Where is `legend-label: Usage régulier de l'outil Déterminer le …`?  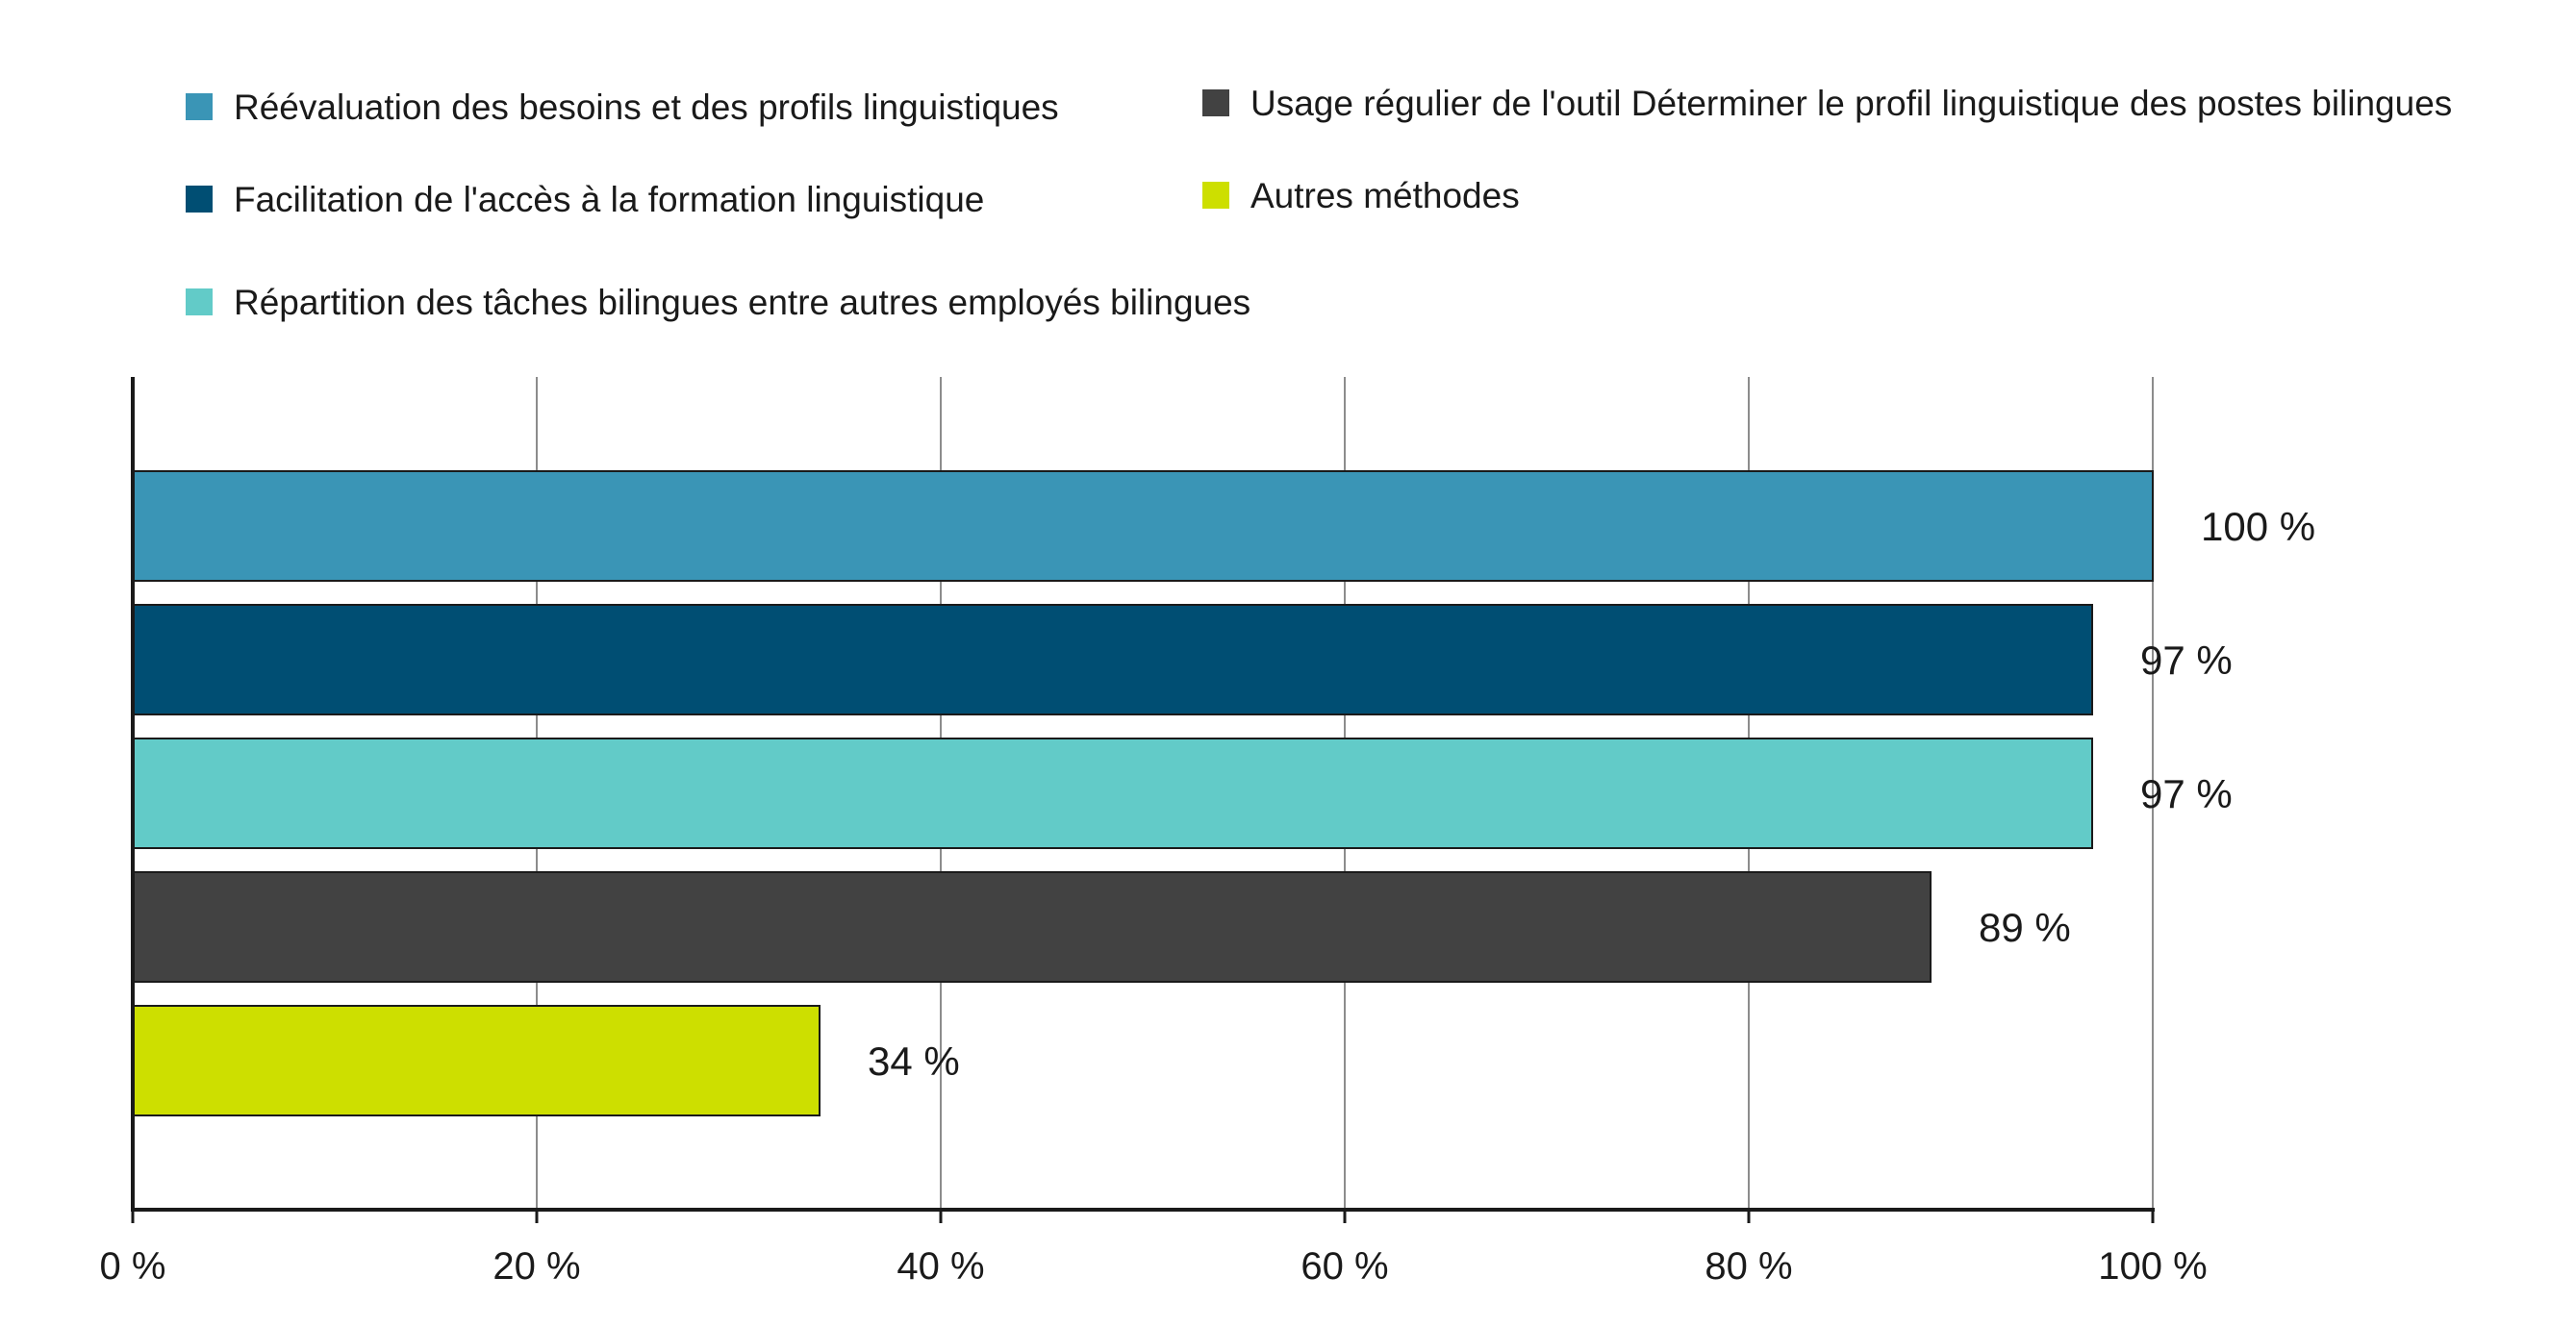 legend-label: Usage régulier de l'outil Déterminer le … is located at coordinates (1851, 103).